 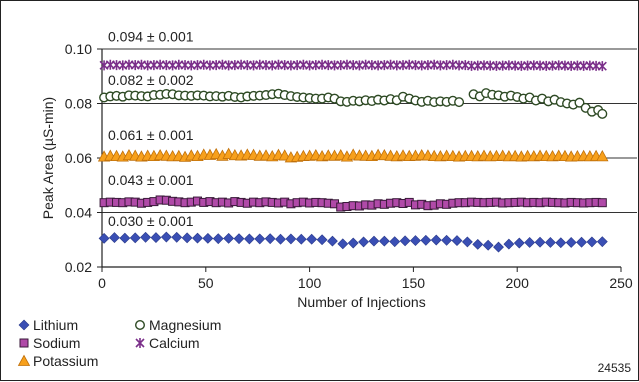 What do you see at coordinates (24, 325) in the screenshot?
I see `legend-marker-lithium` at bounding box center [24, 325].